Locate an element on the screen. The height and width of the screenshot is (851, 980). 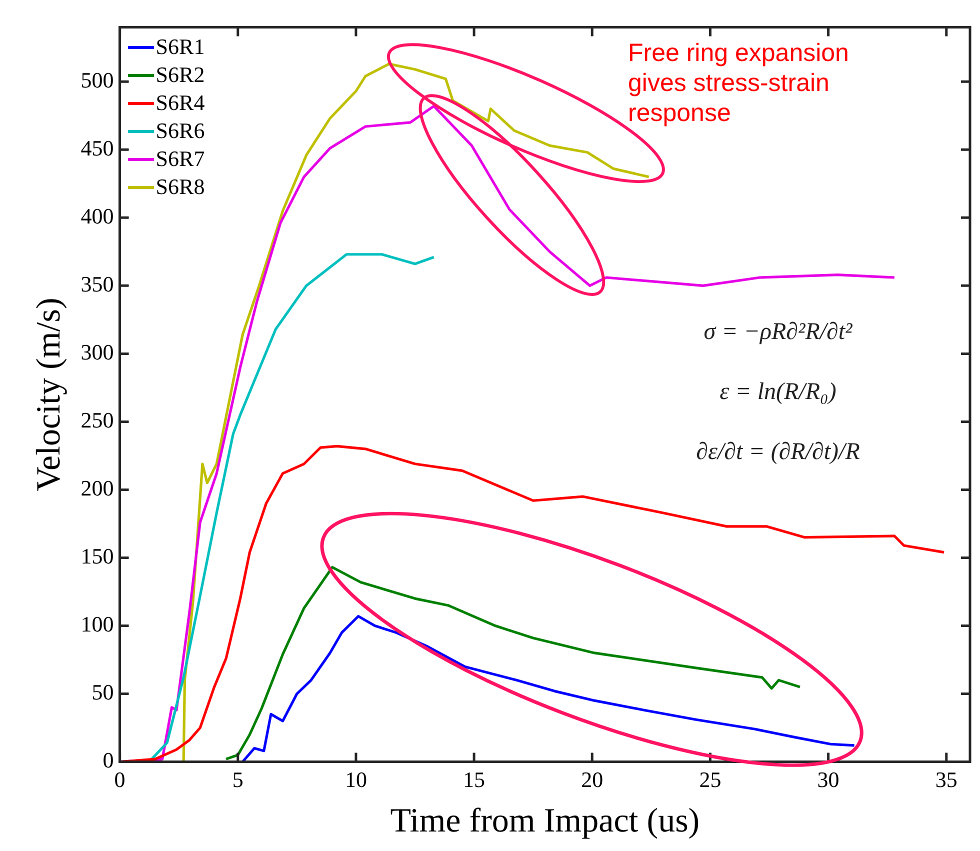
legend-label: S6R2 is located at coordinates (180, 75).